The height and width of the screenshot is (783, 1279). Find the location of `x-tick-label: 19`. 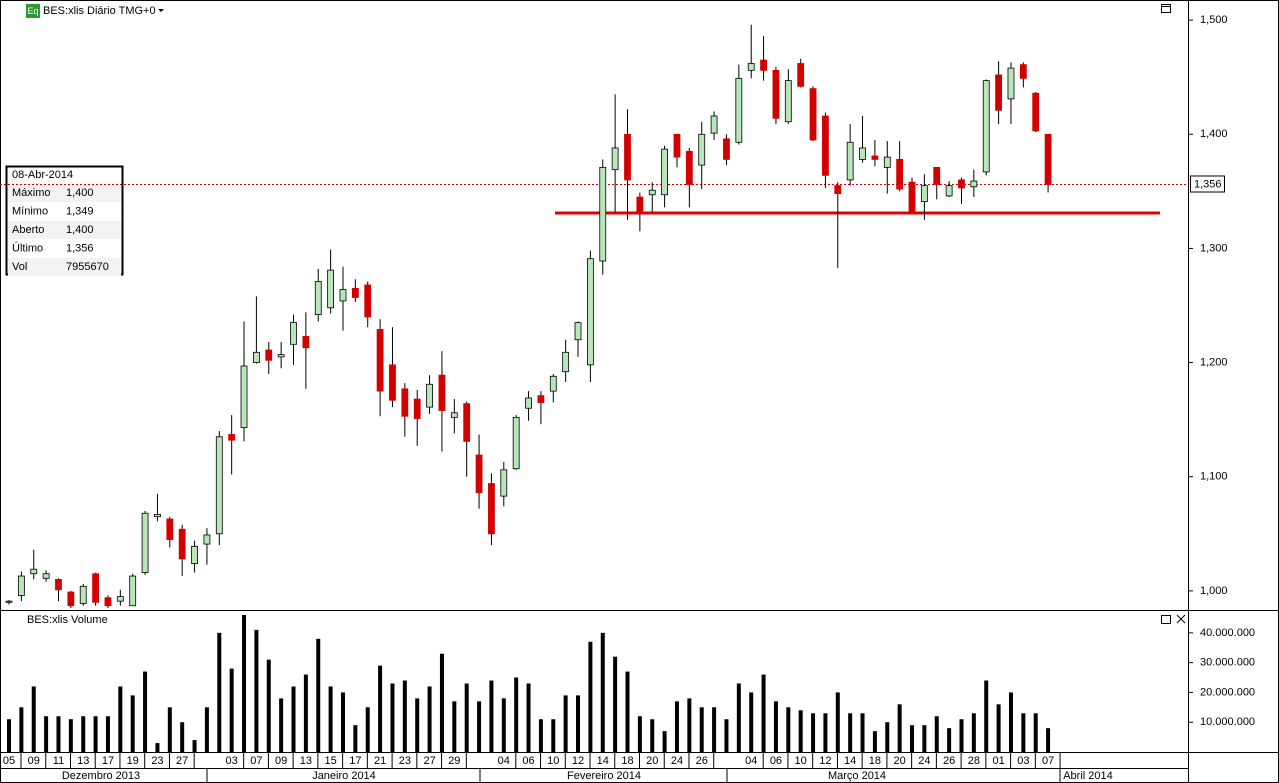

x-tick-label: 19 is located at coordinates (133, 761).